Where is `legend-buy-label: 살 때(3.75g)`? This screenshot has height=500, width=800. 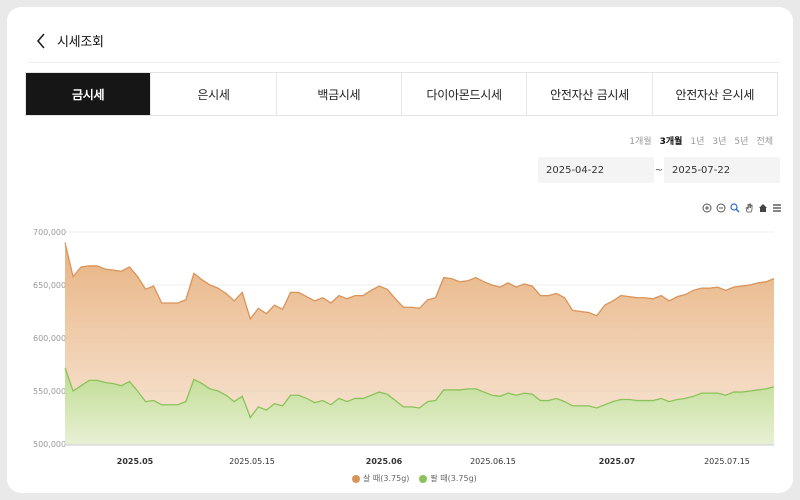
legend-buy-label: 살 때(3.75g) is located at coordinates (386, 478).